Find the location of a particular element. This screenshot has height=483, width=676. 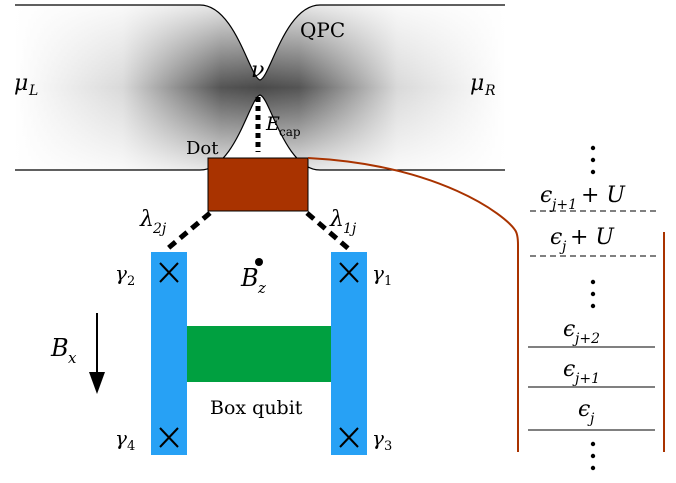

ellipsis-middle is located at coordinates (593, 294).